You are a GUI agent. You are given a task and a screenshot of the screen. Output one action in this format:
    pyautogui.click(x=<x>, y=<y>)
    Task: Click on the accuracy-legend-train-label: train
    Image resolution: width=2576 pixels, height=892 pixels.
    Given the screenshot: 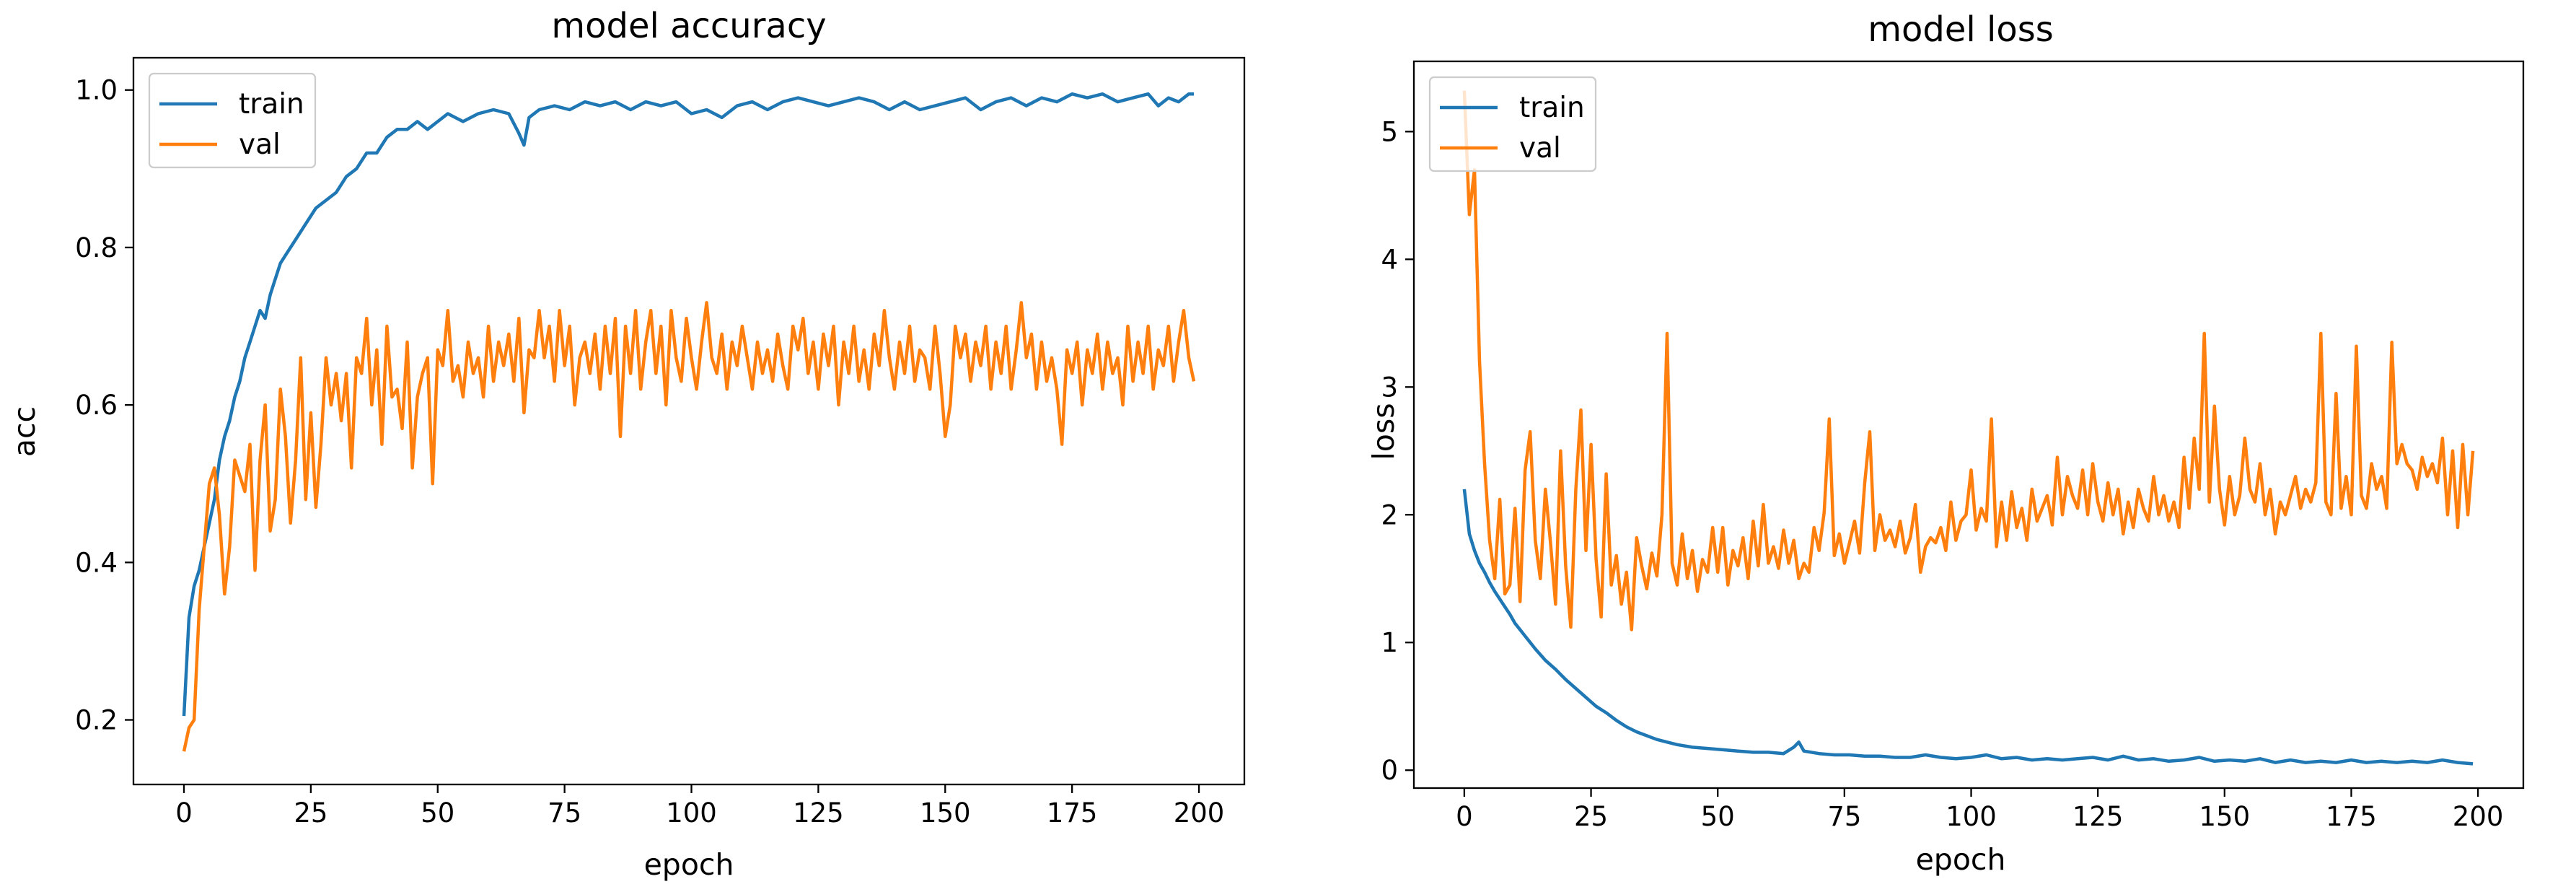 What is the action you would take?
    pyautogui.click(x=271, y=104)
    